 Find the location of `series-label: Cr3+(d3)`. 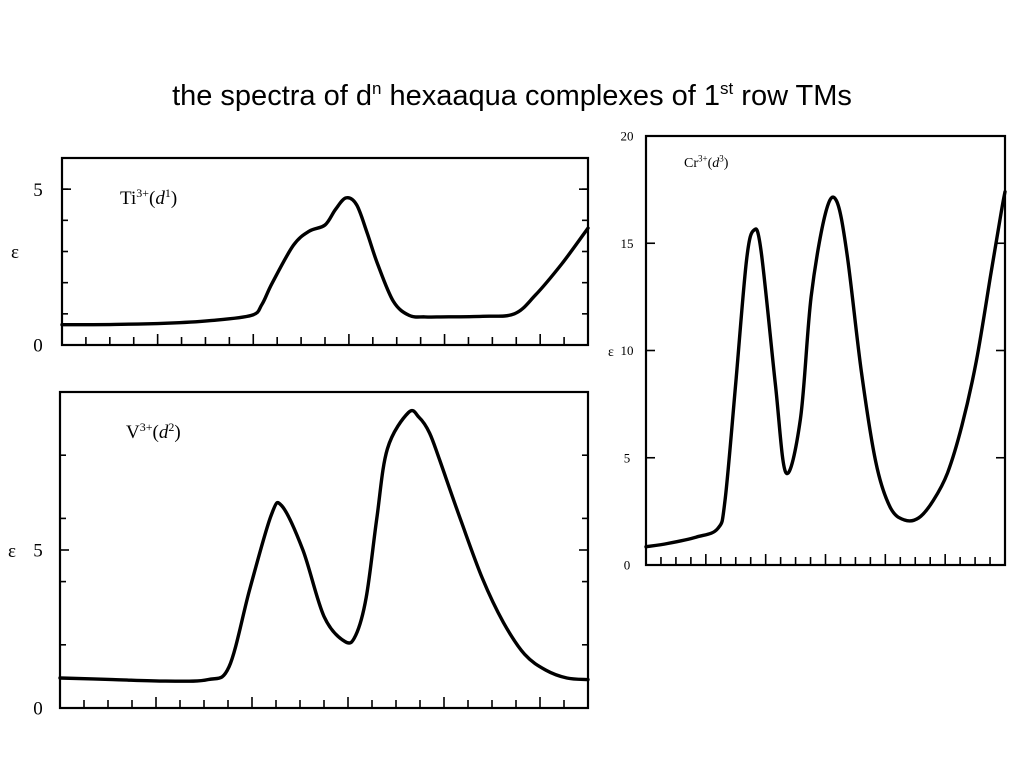

series-label: Cr3+(d3) is located at coordinates (706, 162).